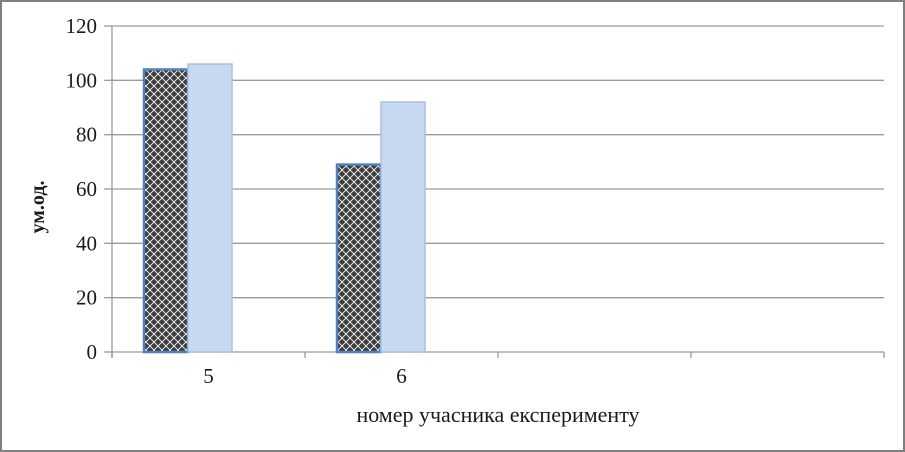 The height and width of the screenshot is (452, 905). I want to click on y-tick-label-40: 40, so click(86, 243).